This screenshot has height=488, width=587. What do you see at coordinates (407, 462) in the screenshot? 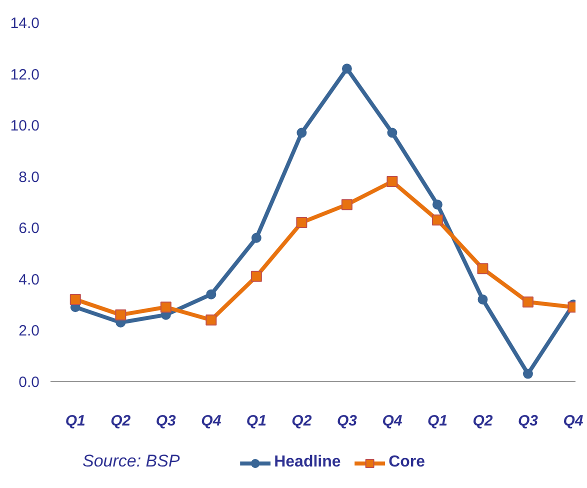
I see `legend-label: Core` at bounding box center [407, 462].